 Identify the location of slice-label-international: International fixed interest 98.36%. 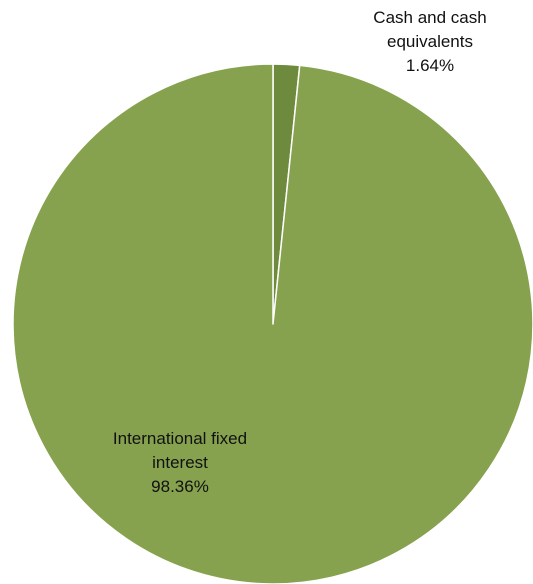
(180, 463).